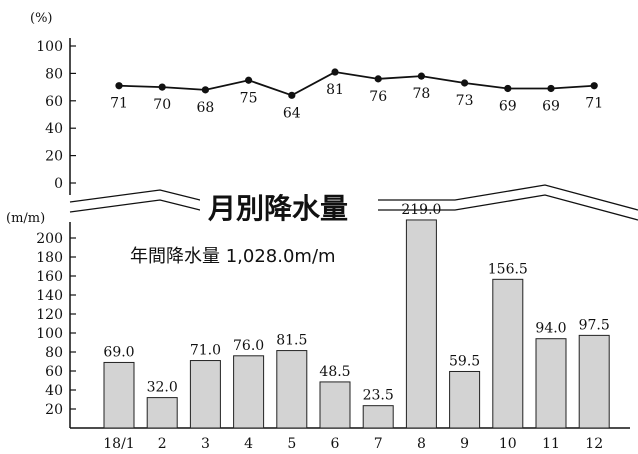 This screenshot has height=454, width=638. I want to click on bar-y-tick-label: 60, so click(54, 372).